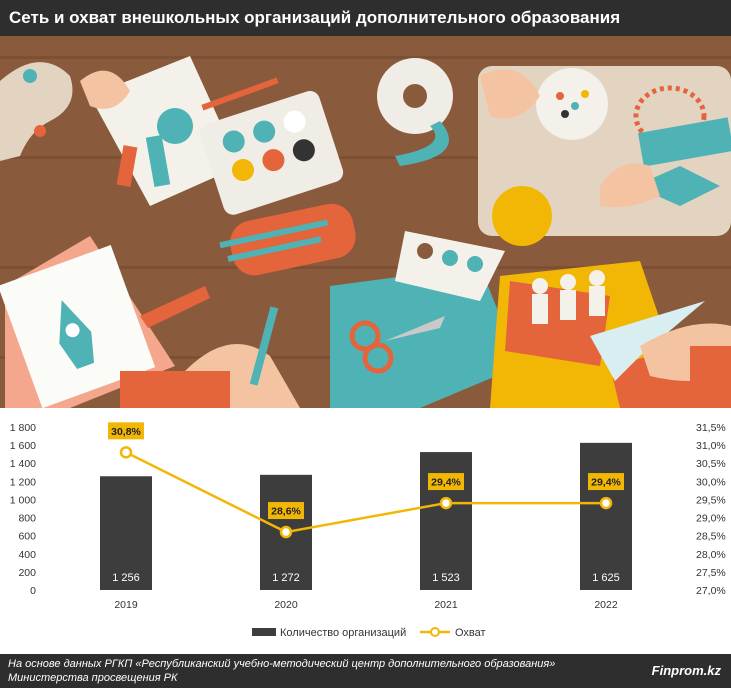  What do you see at coordinates (27, 537) in the screenshot?
I see `left-tick-label: 600` at bounding box center [27, 537].